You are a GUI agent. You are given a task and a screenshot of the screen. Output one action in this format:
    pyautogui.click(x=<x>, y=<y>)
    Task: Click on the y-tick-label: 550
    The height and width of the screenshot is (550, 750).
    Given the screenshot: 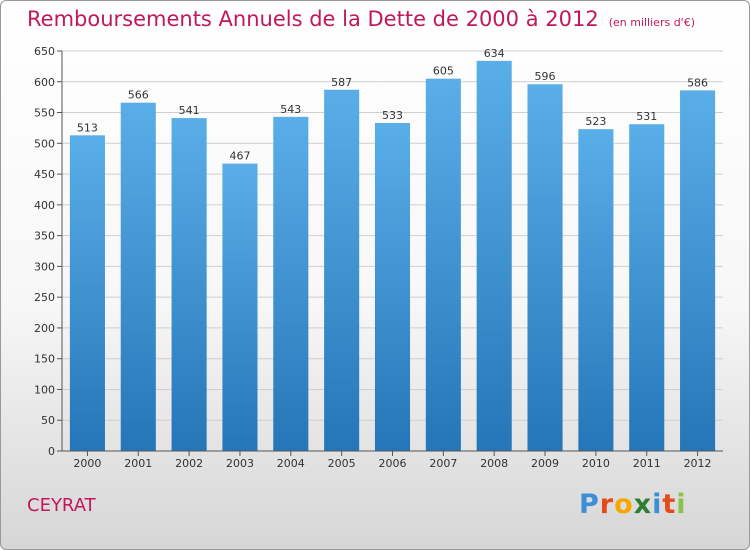 What is the action you would take?
    pyautogui.click(x=44, y=113)
    